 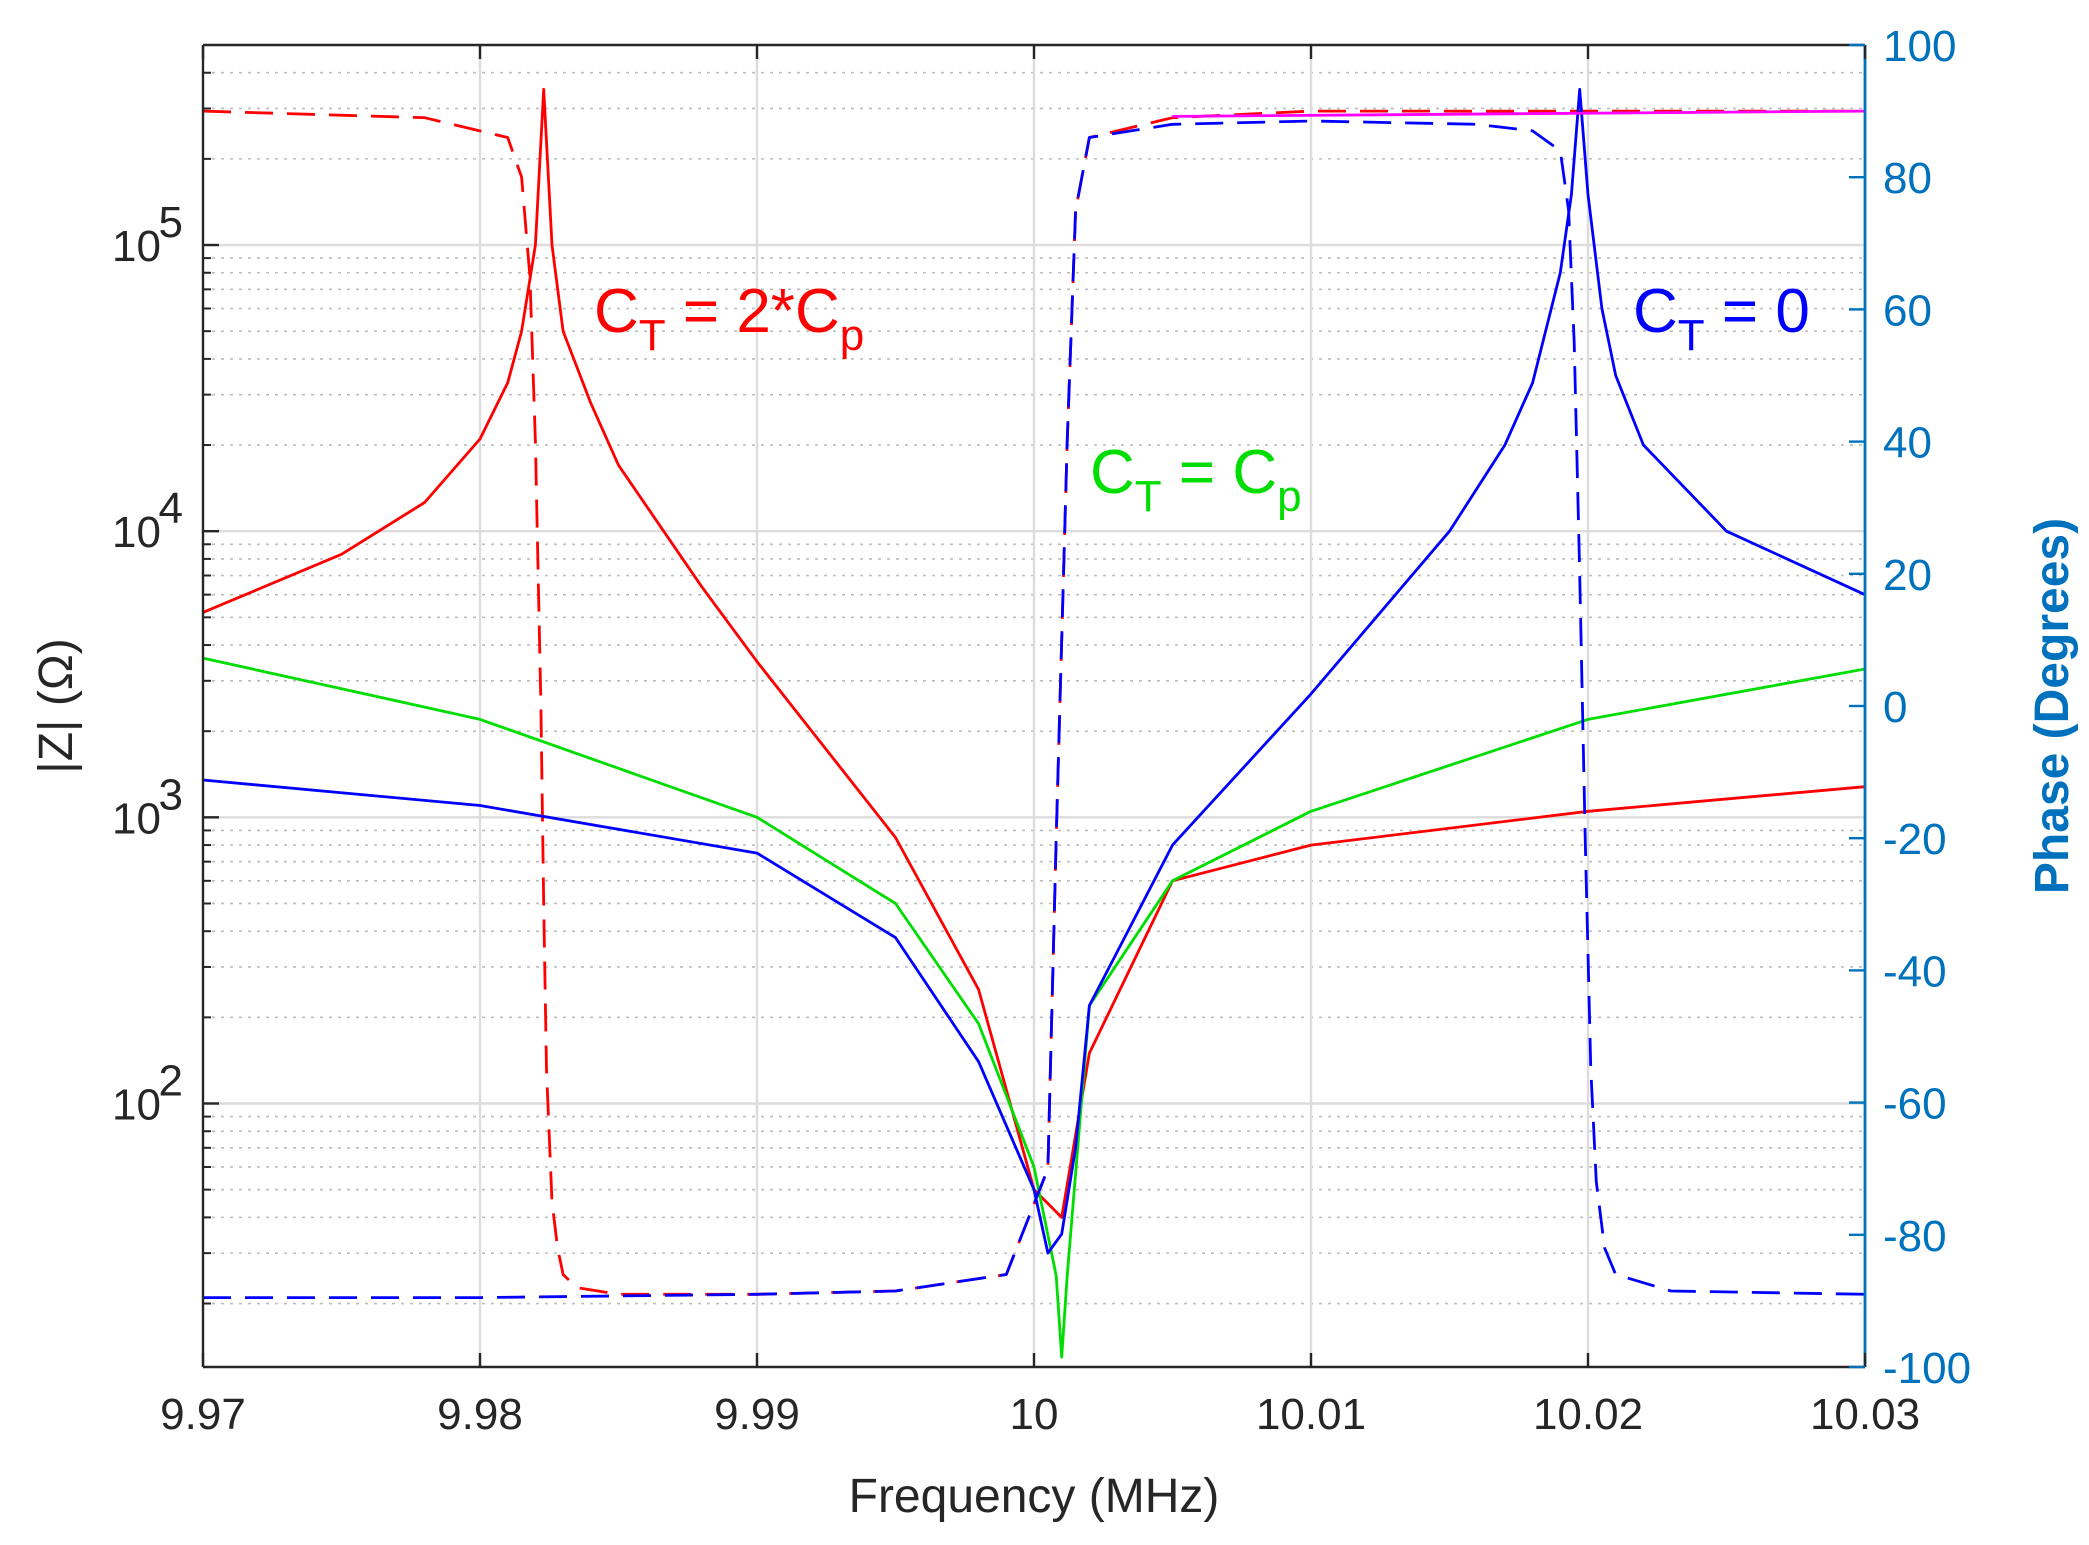 I want to click on y-right-axis-title: Phase (Degrees), so click(x=2052, y=706).